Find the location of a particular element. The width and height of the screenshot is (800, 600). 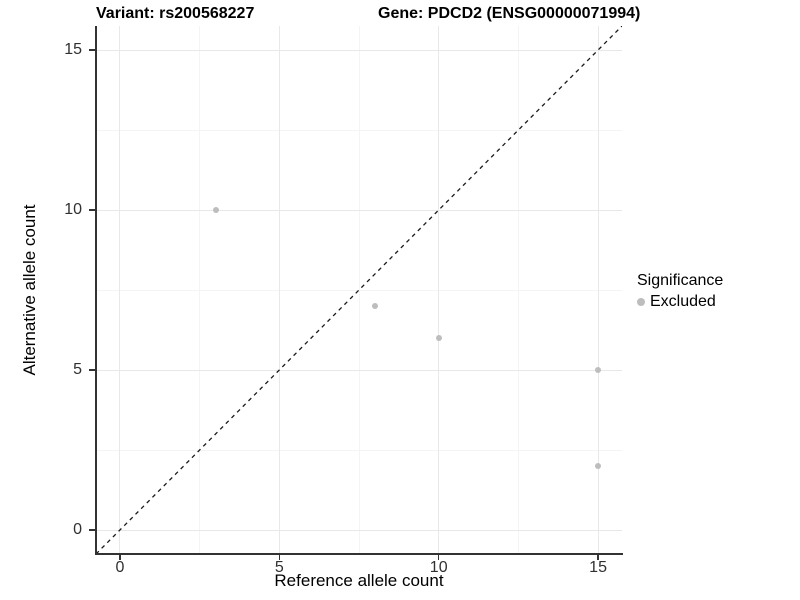

y-tick-label: 0 is located at coordinates (77, 529).